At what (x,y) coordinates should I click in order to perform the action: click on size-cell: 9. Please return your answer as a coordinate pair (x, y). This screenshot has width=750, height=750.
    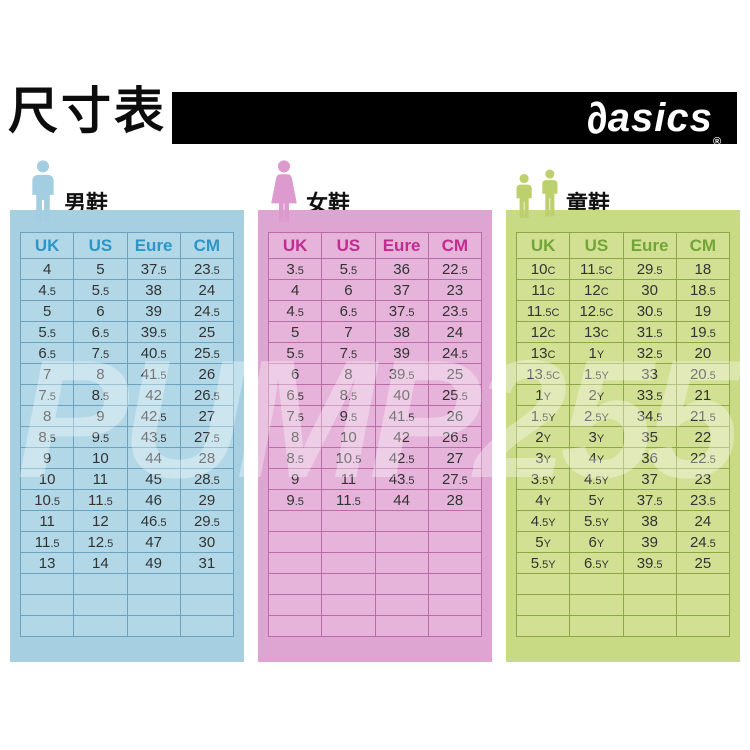
    Looking at the image, I should click on (295, 479).